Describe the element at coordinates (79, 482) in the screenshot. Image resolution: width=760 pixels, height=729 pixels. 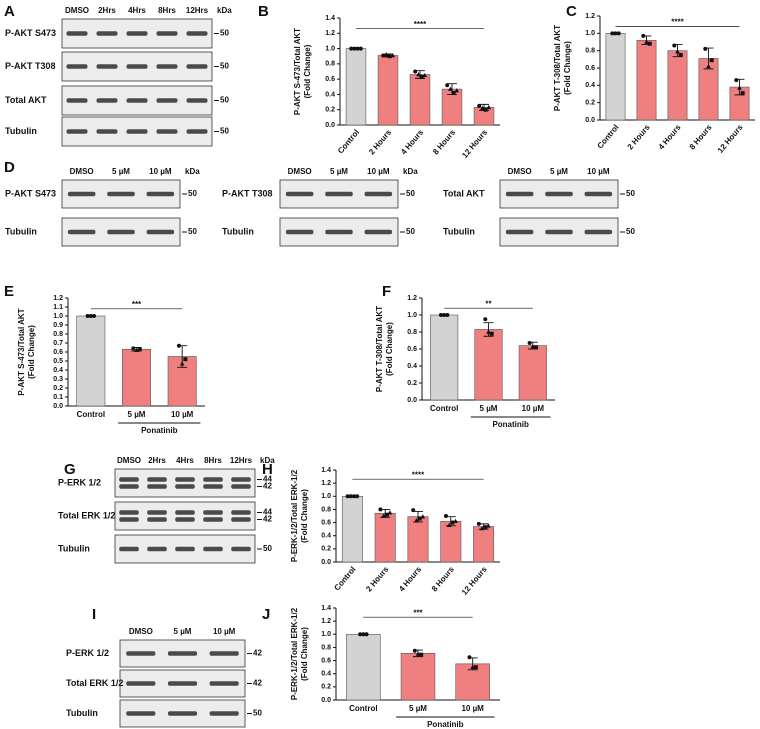
I see `row-label: P-ERK 1/2` at that location.